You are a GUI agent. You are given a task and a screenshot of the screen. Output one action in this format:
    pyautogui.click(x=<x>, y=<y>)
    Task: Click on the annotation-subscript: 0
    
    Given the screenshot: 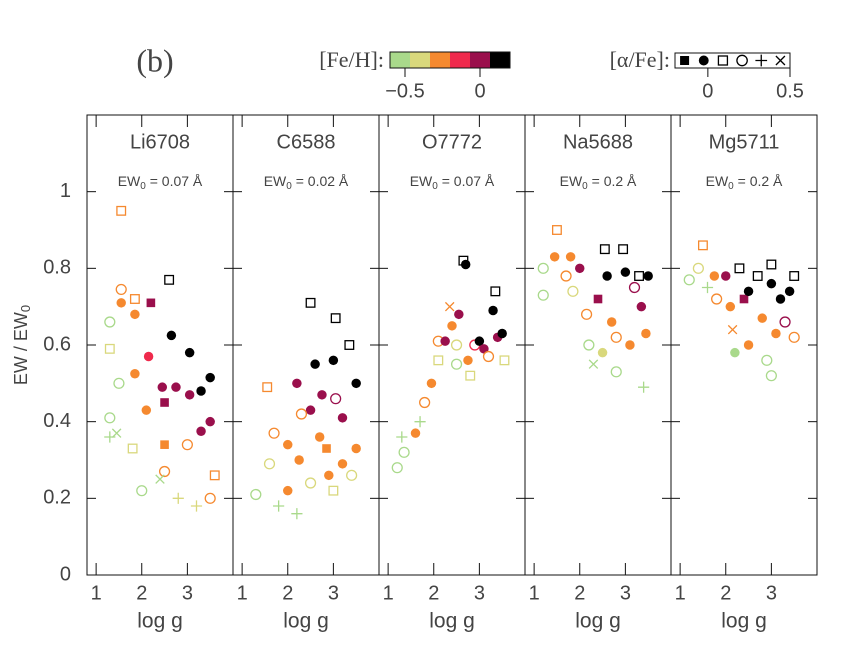 What is the action you would take?
    pyautogui.click(x=289, y=186)
    